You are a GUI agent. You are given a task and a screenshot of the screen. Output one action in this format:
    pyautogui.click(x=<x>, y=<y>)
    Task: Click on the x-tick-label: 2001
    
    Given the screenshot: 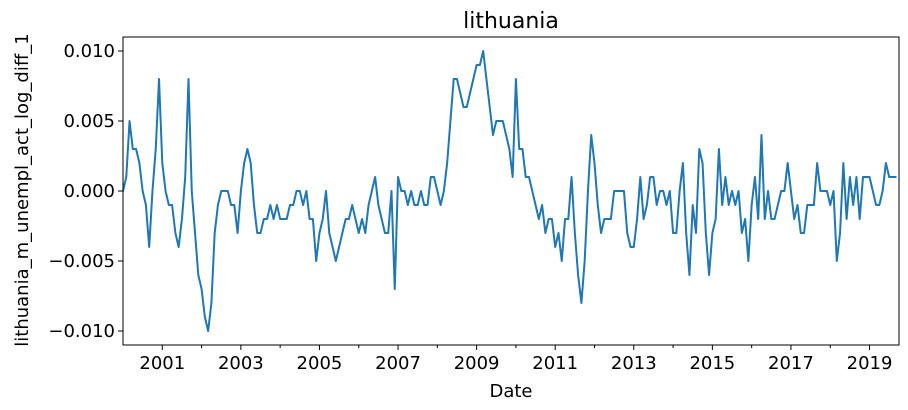 What is the action you would take?
    pyautogui.click(x=162, y=363)
    